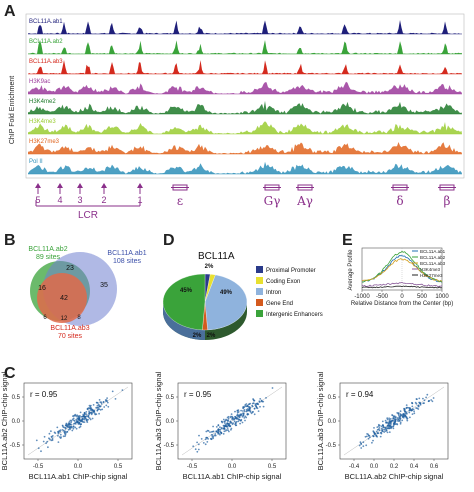 This screenshot has width=474, height=492. Describe the element at coordinates (59, 200) in the screenshot. I see `lcr-site-label: 4` at that location.